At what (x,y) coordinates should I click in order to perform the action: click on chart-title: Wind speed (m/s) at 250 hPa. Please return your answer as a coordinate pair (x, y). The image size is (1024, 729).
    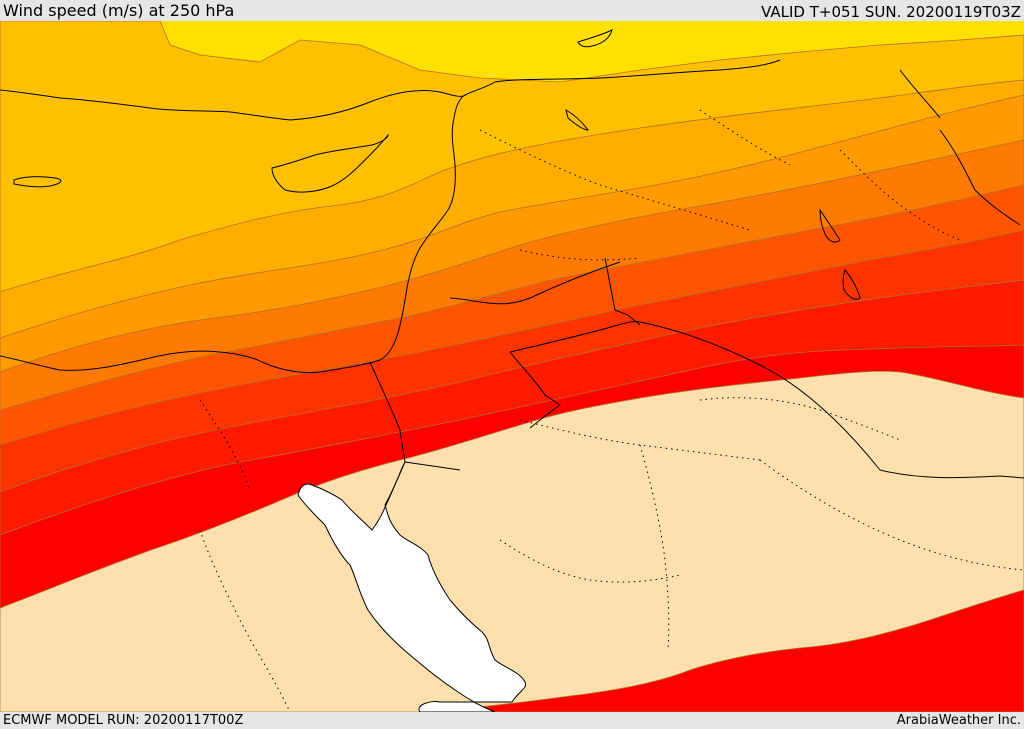
    Looking at the image, I should click on (119, 10).